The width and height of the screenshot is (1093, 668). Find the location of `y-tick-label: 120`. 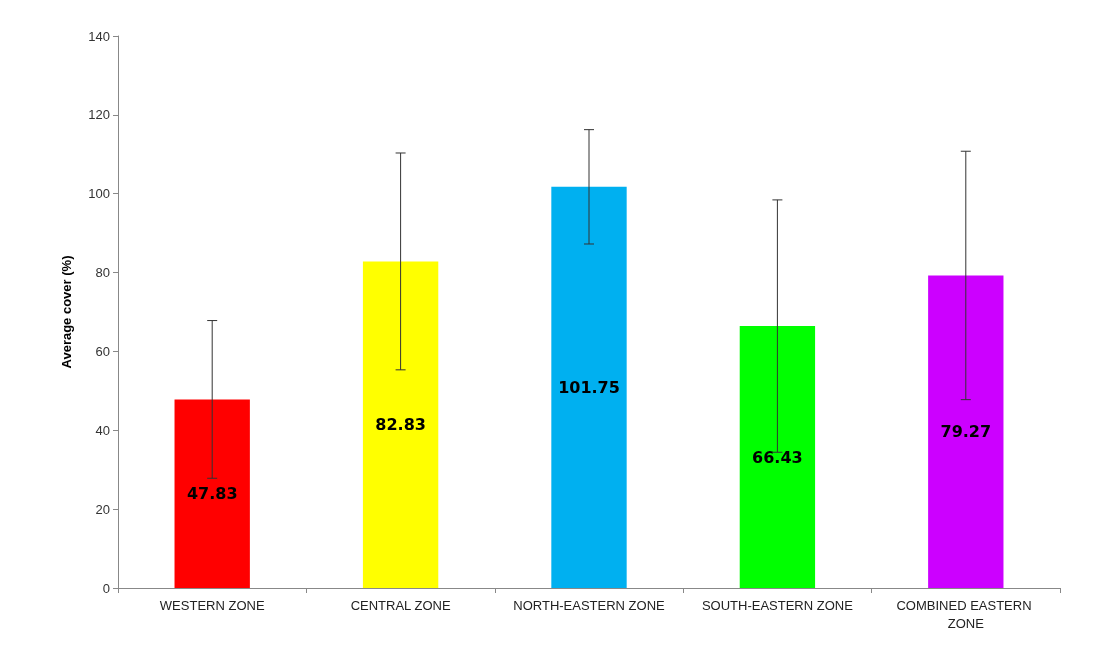

y-tick-label: 120 is located at coordinates (99, 115).